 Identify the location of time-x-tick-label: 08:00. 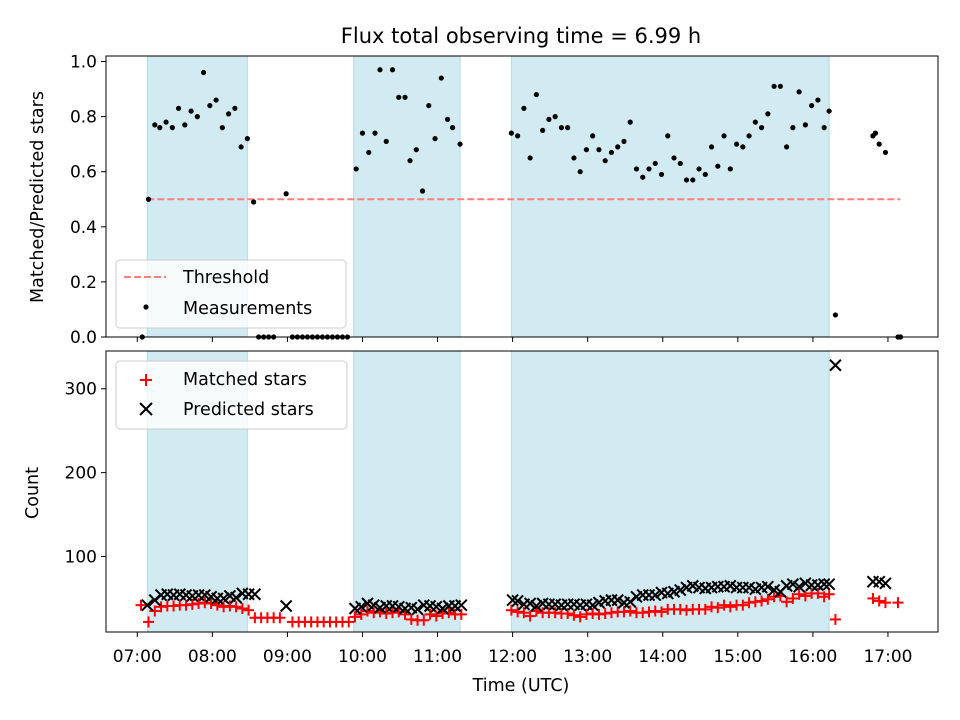
(212, 657).